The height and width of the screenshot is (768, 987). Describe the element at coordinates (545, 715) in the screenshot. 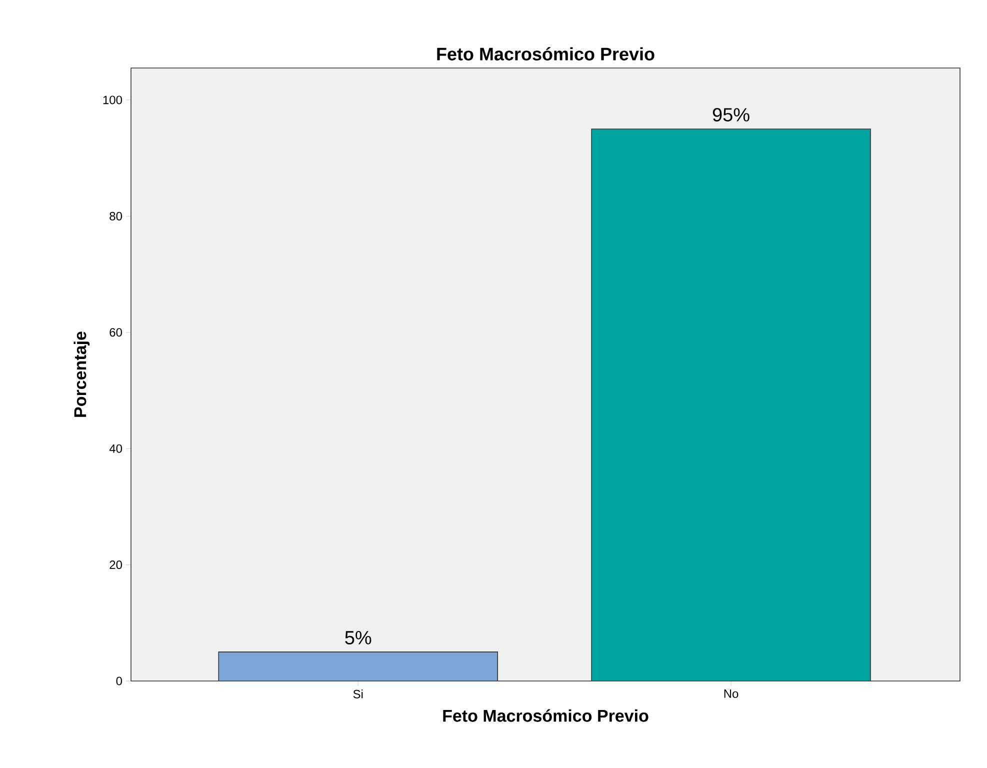

I see `x-axis-title: Feto Macrosómico Previo` at that location.